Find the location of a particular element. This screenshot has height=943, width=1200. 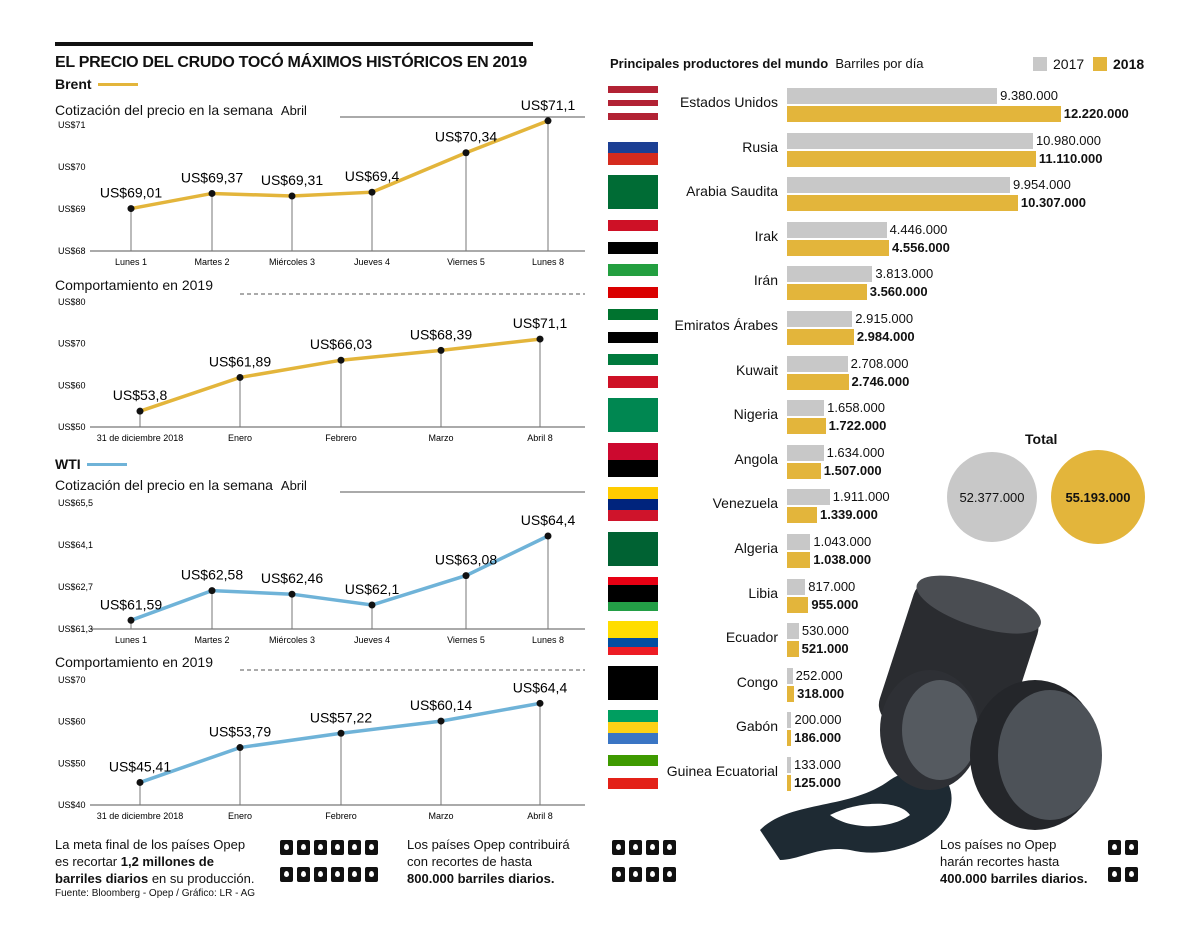

y-tick-label: US$80 is located at coordinates (72, 302).